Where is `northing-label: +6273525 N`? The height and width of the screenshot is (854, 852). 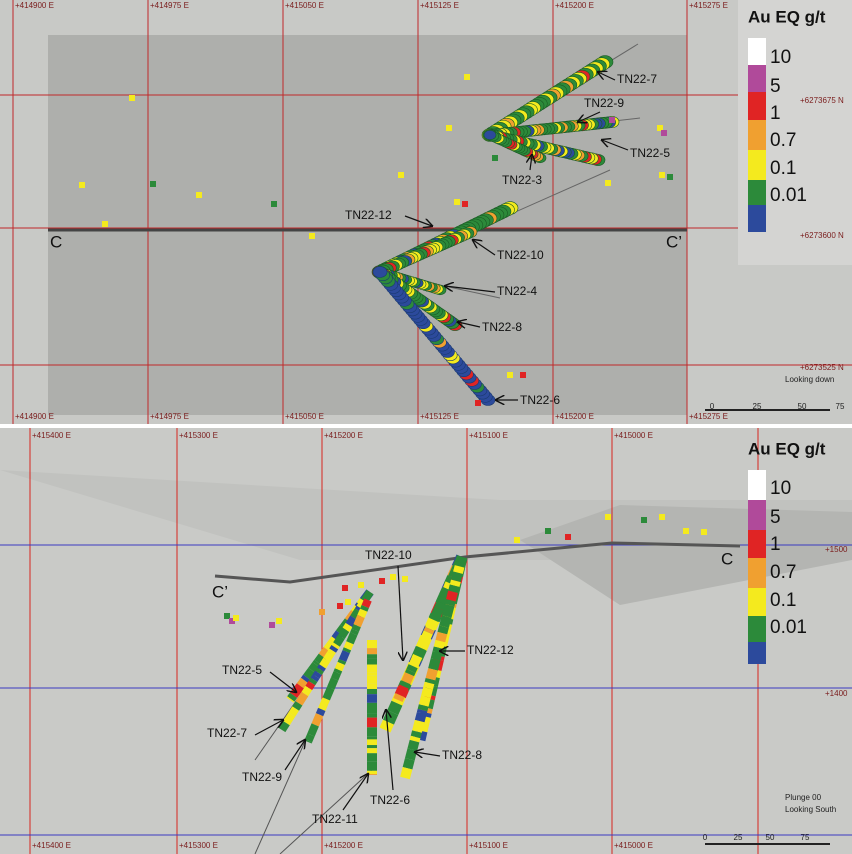
northing-label: +6273525 N is located at coordinates (822, 367).